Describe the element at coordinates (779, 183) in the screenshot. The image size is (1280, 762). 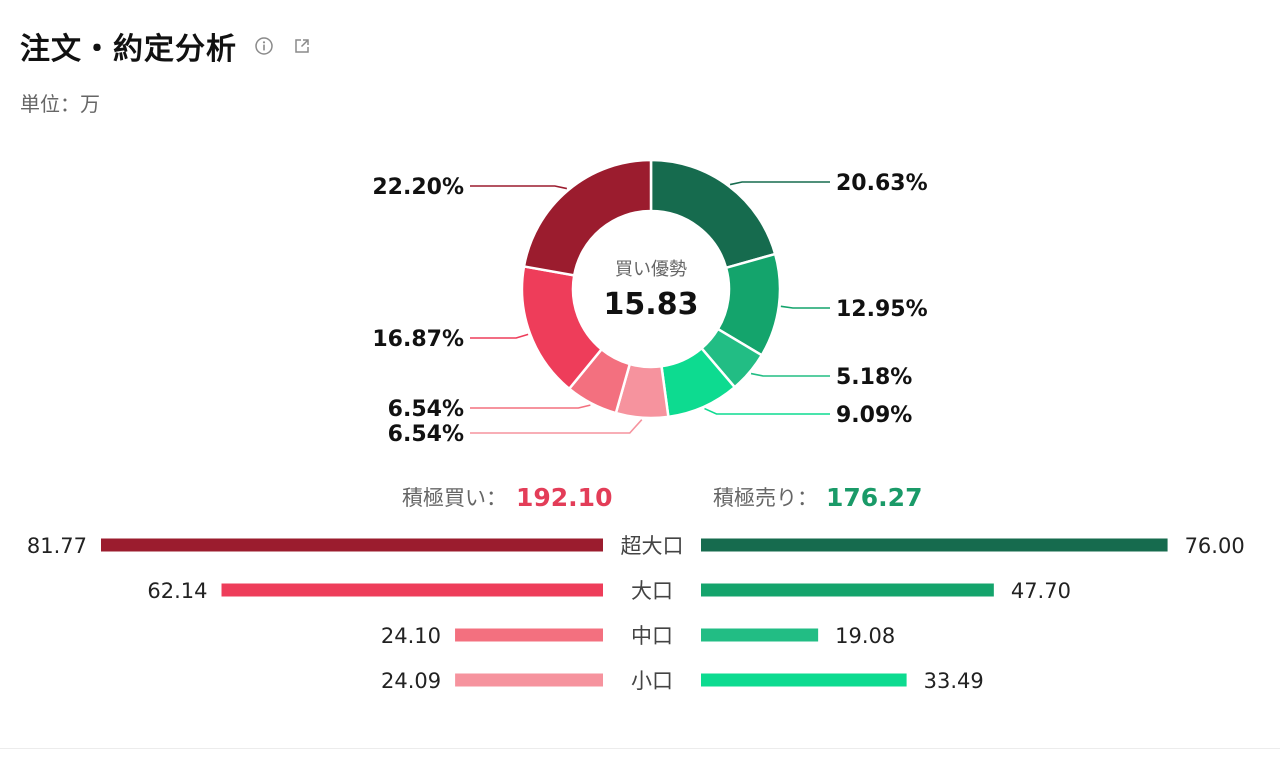
I see `leader-line-sell_super_large` at that location.